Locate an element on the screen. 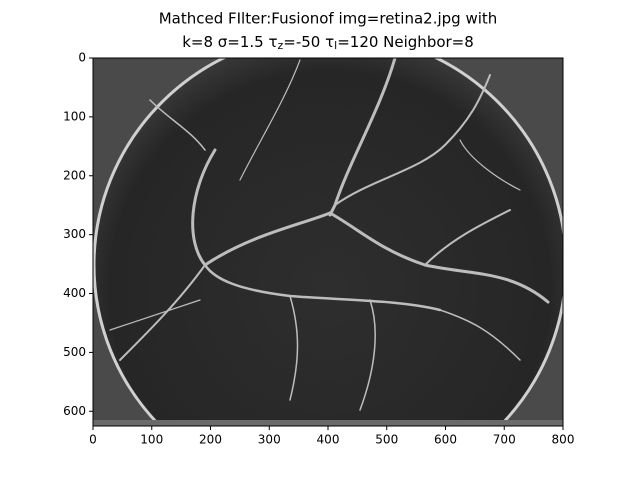 This screenshot has width=640, height=480. title-segment: z is located at coordinates (280, 45).